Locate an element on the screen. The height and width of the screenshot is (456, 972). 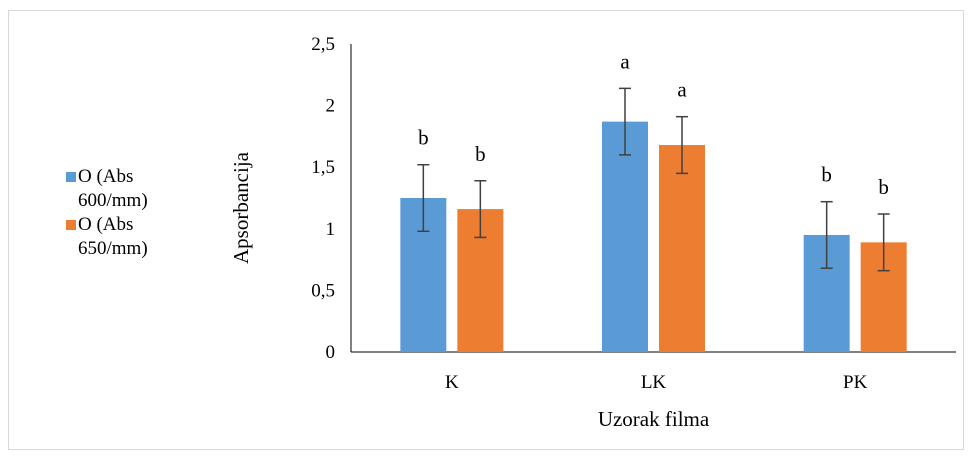
legend-item-series-1: O (Abs 600/mm) is located at coordinates (131, 189).